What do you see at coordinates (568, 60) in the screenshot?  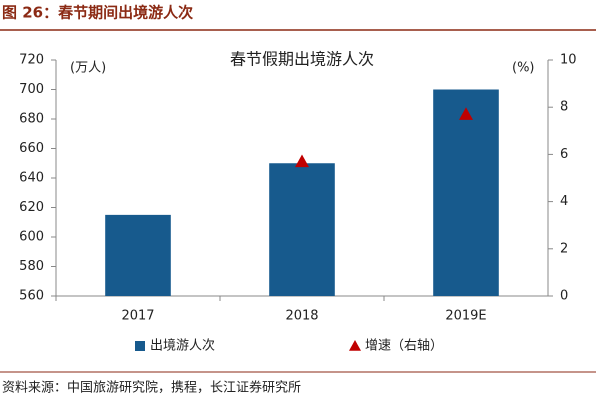 I see `y2-tick-label: 10` at bounding box center [568, 60].